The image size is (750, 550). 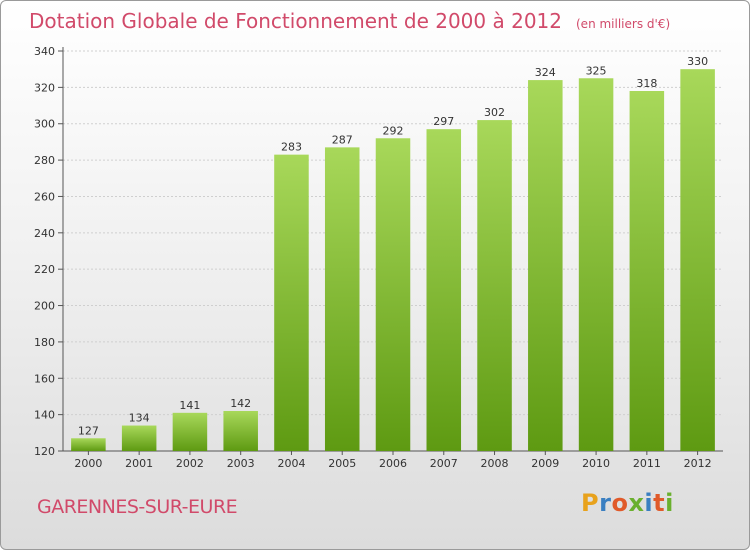 I want to click on bar-value-label: 127, so click(x=88, y=430).